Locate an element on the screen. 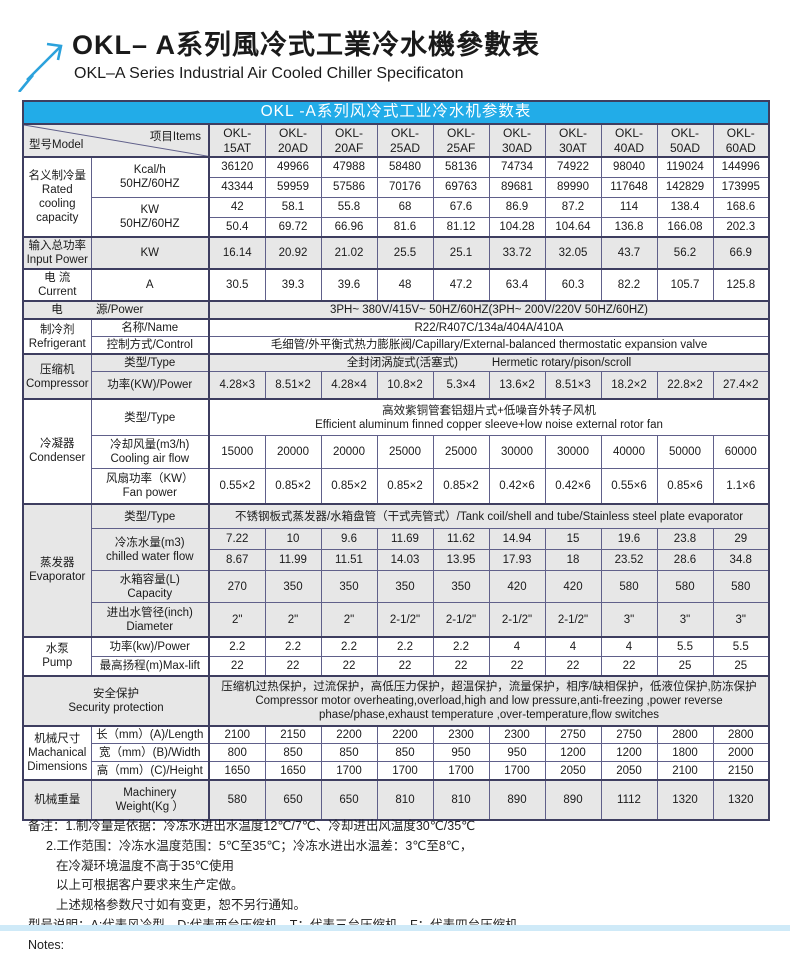 This screenshot has width=790, height=955. security-group-label-line: Security protection is located at coordinates (116, 708).